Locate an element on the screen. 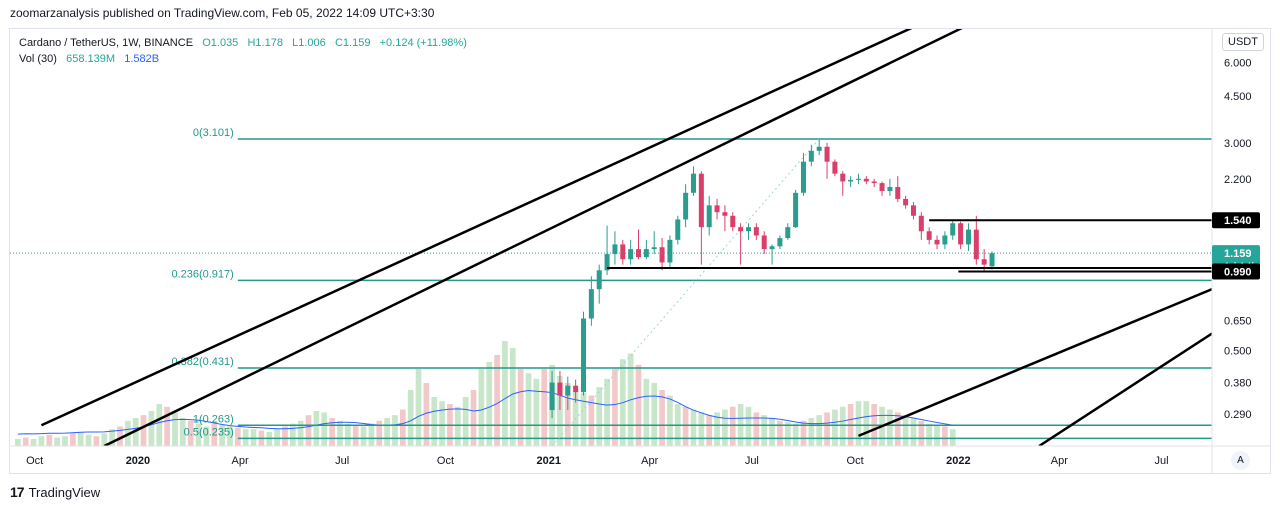 This screenshot has width=1280, height=509. time-tick-label: 2022 is located at coordinates (958, 461).